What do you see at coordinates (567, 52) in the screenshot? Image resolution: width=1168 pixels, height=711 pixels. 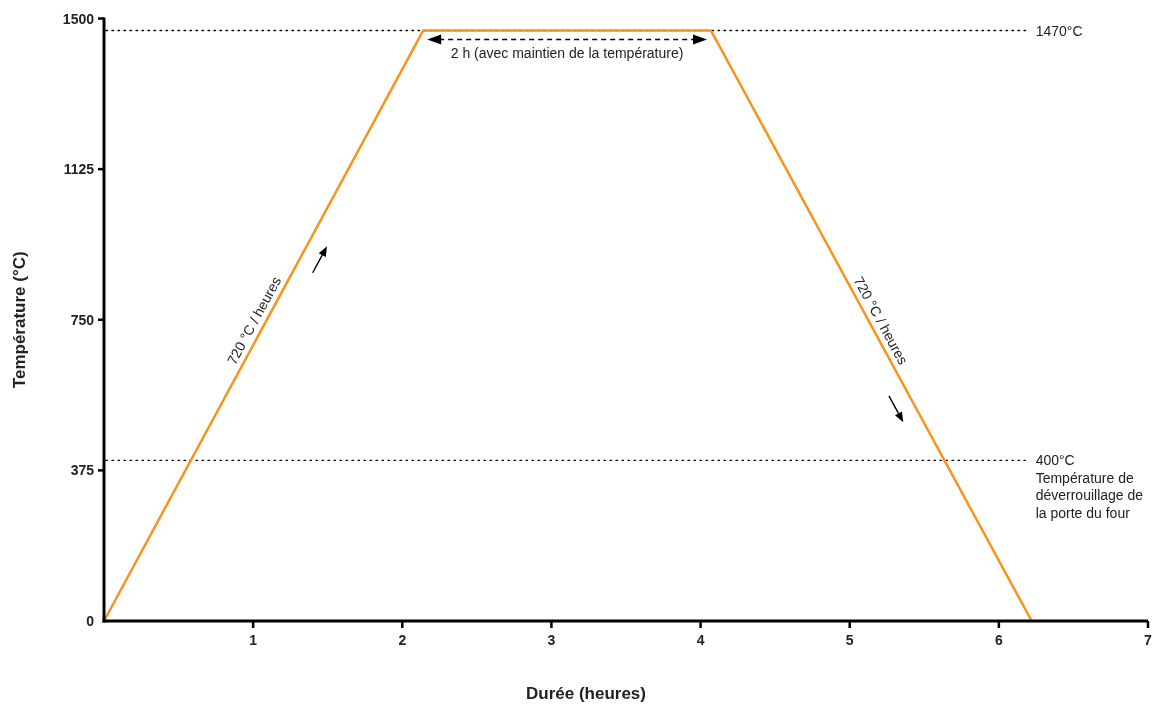 I see `annotation: 2 h (avec maintien de la température)` at bounding box center [567, 52].